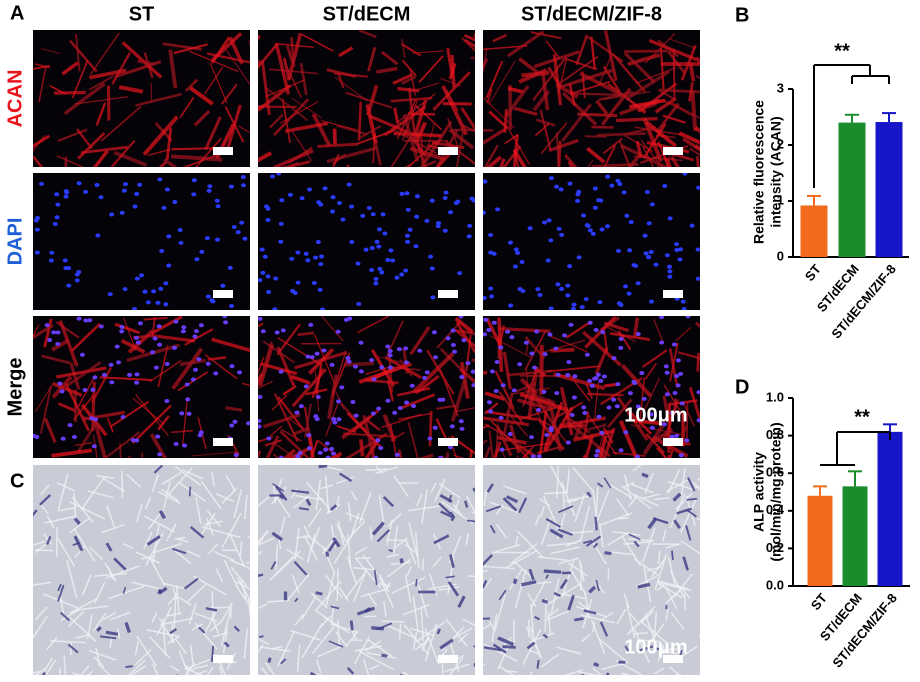  What do you see at coordinates (223, 294) in the screenshot?
I see `scale-bar` at bounding box center [223, 294].